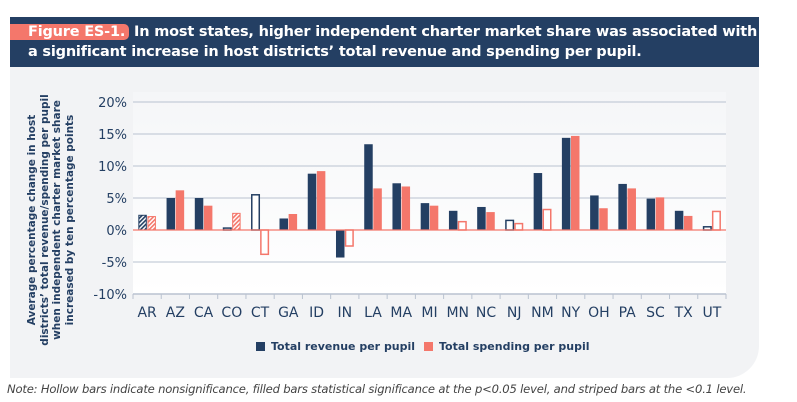  What do you see at coordinates (490, 221) in the screenshot?
I see `bar-spending-NC` at bounding box center [490, 221].